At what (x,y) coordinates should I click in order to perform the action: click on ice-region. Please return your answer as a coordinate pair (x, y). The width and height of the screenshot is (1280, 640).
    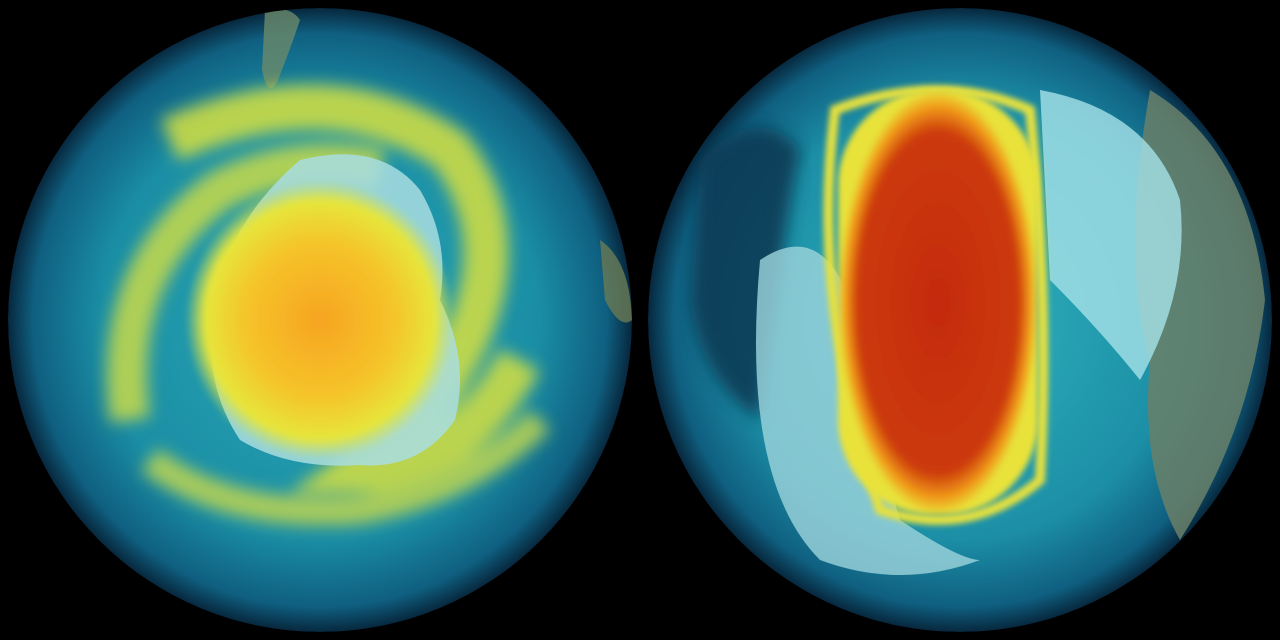
    Looking at the image, I should click on (1111, 235).